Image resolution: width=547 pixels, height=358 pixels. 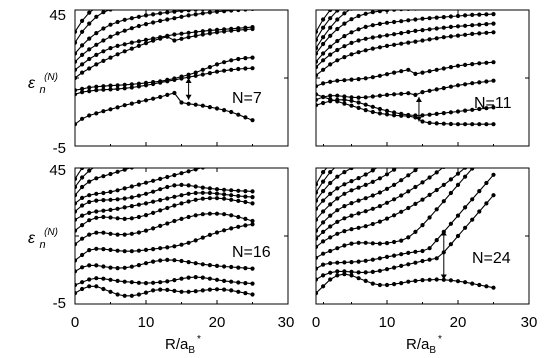 I want to click on xtick-l-30: 30, so click(x=286, y=322).